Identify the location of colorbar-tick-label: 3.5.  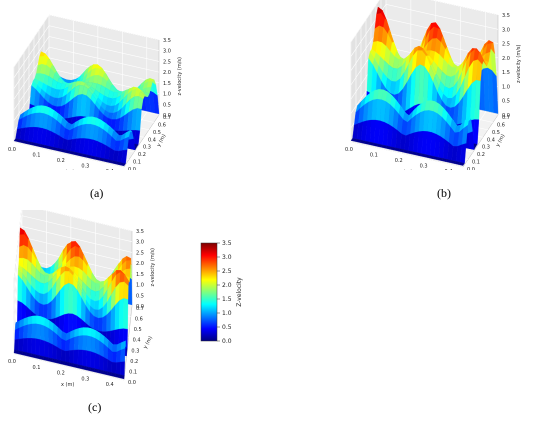
(227, 243).